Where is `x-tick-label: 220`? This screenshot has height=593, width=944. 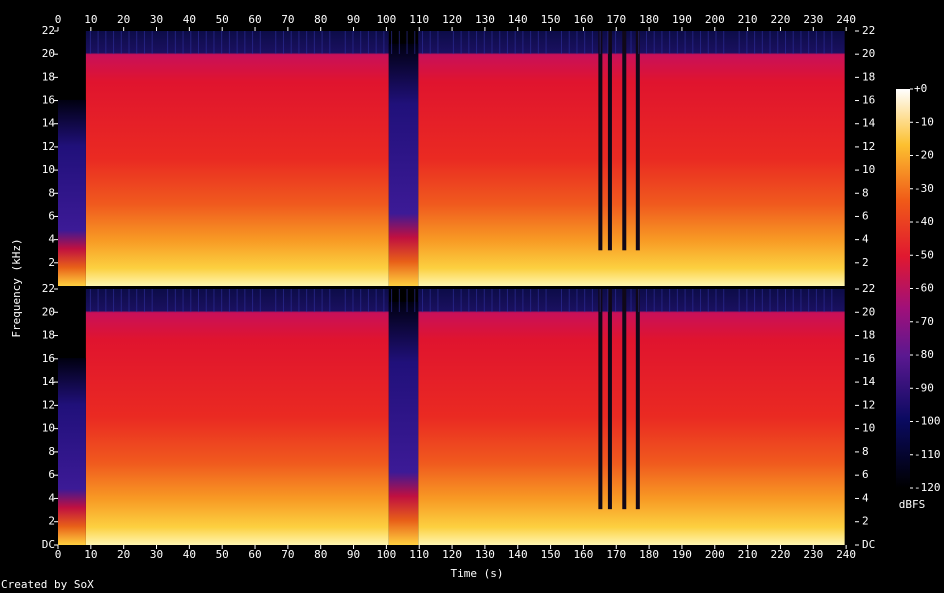
x-tick-label: 220 is located at coordinates (781, 19).